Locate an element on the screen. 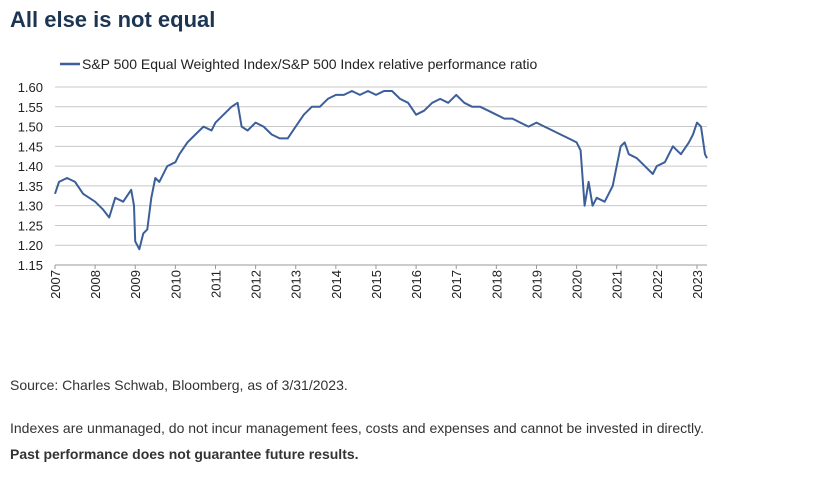 The image size is (821, 479). y-tick-label: 1.20 is located at coordinates (30, 245).